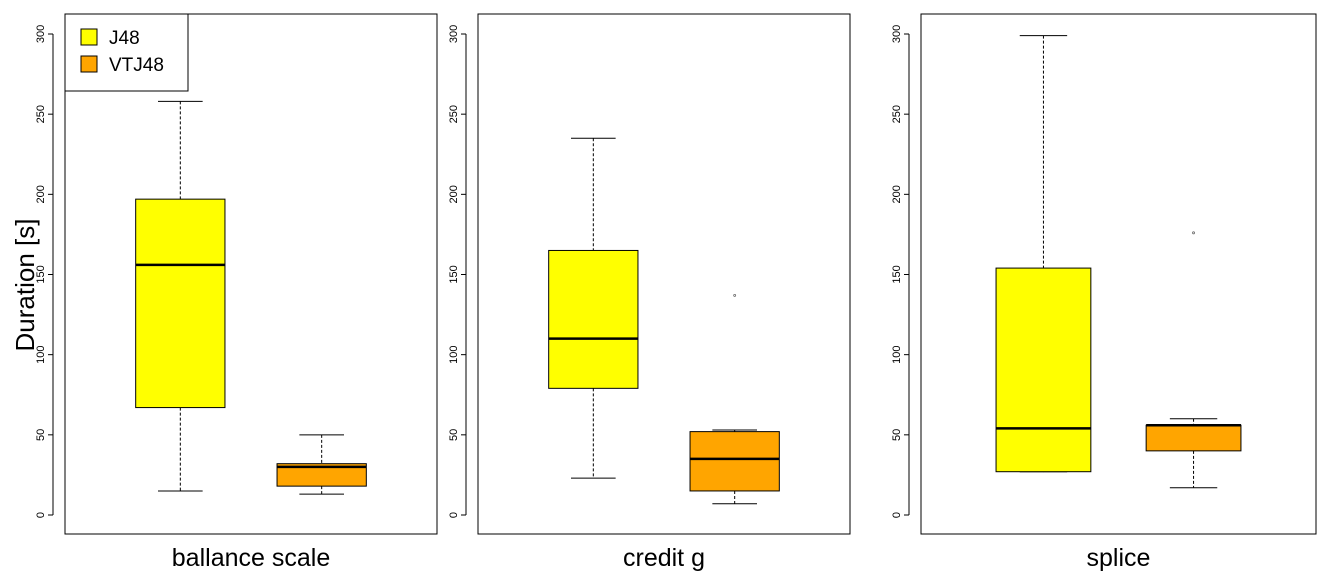  What do you see at coordinates (89, 64) in the screenshot?
I see `legend-swatch-vtj48` at bounding box center [89, 64].